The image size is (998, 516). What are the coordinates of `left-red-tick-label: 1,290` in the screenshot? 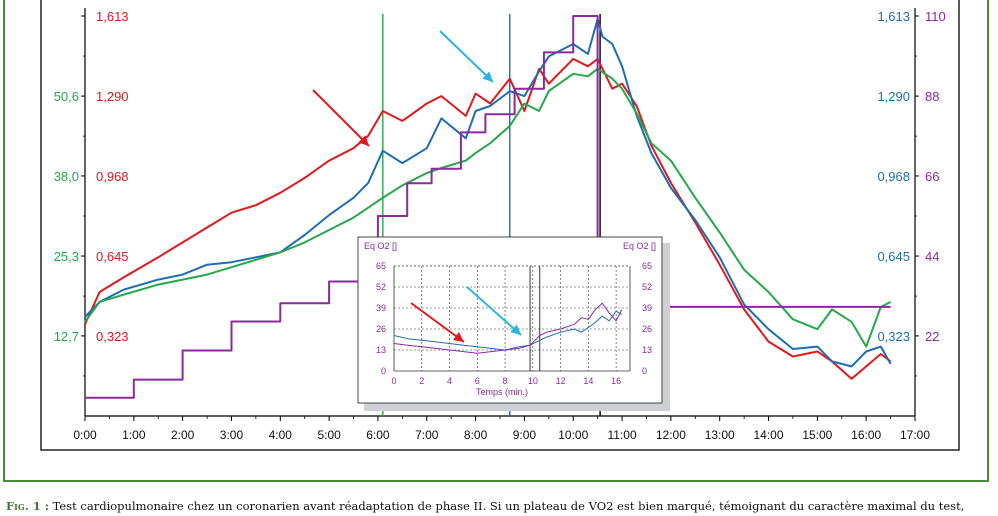 It's located at (112, 96).